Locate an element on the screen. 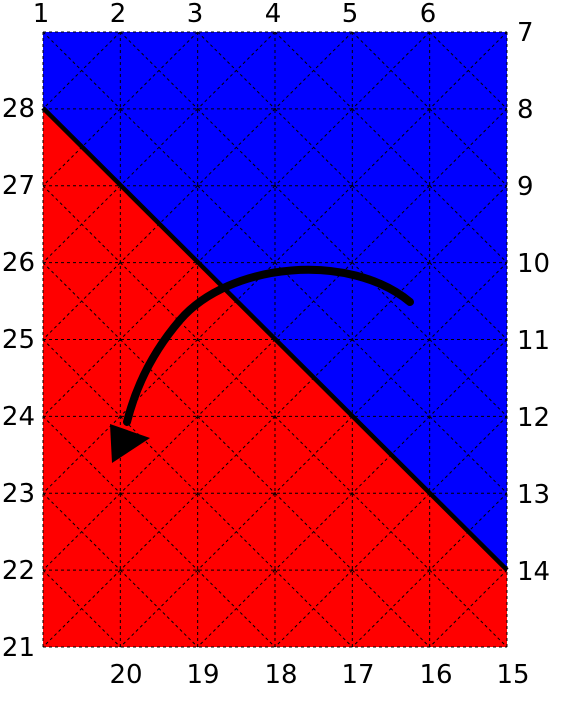 The image size is (563, 702). bottom-label-20: 20 is located at coordinates (125, 675).